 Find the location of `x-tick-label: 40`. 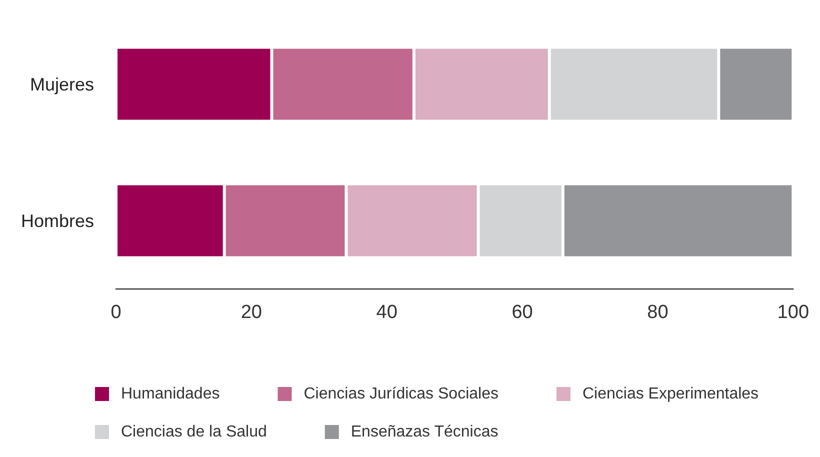

x-tick-label: 40 is located at coordinates (387, 312).